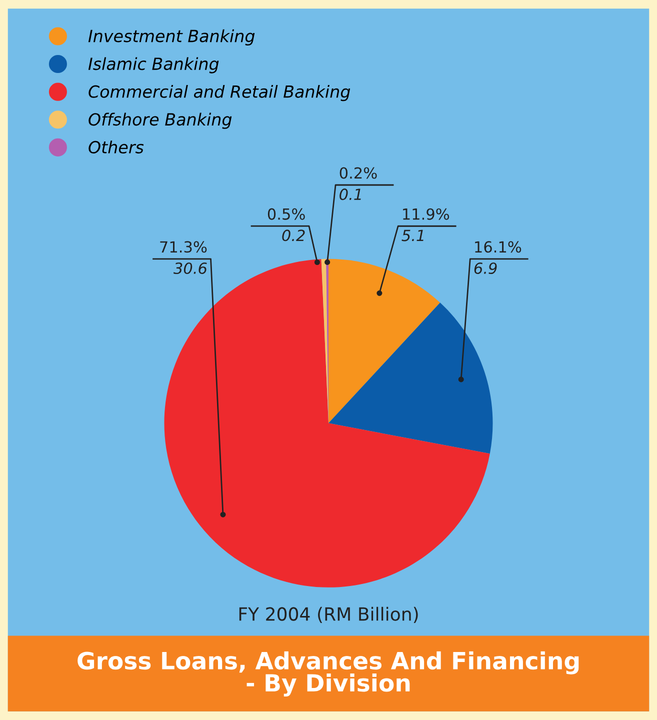  Describe the element at coordinates (171, 37) in the screenshot. I see `legend-label: Investment Banking` at that location.